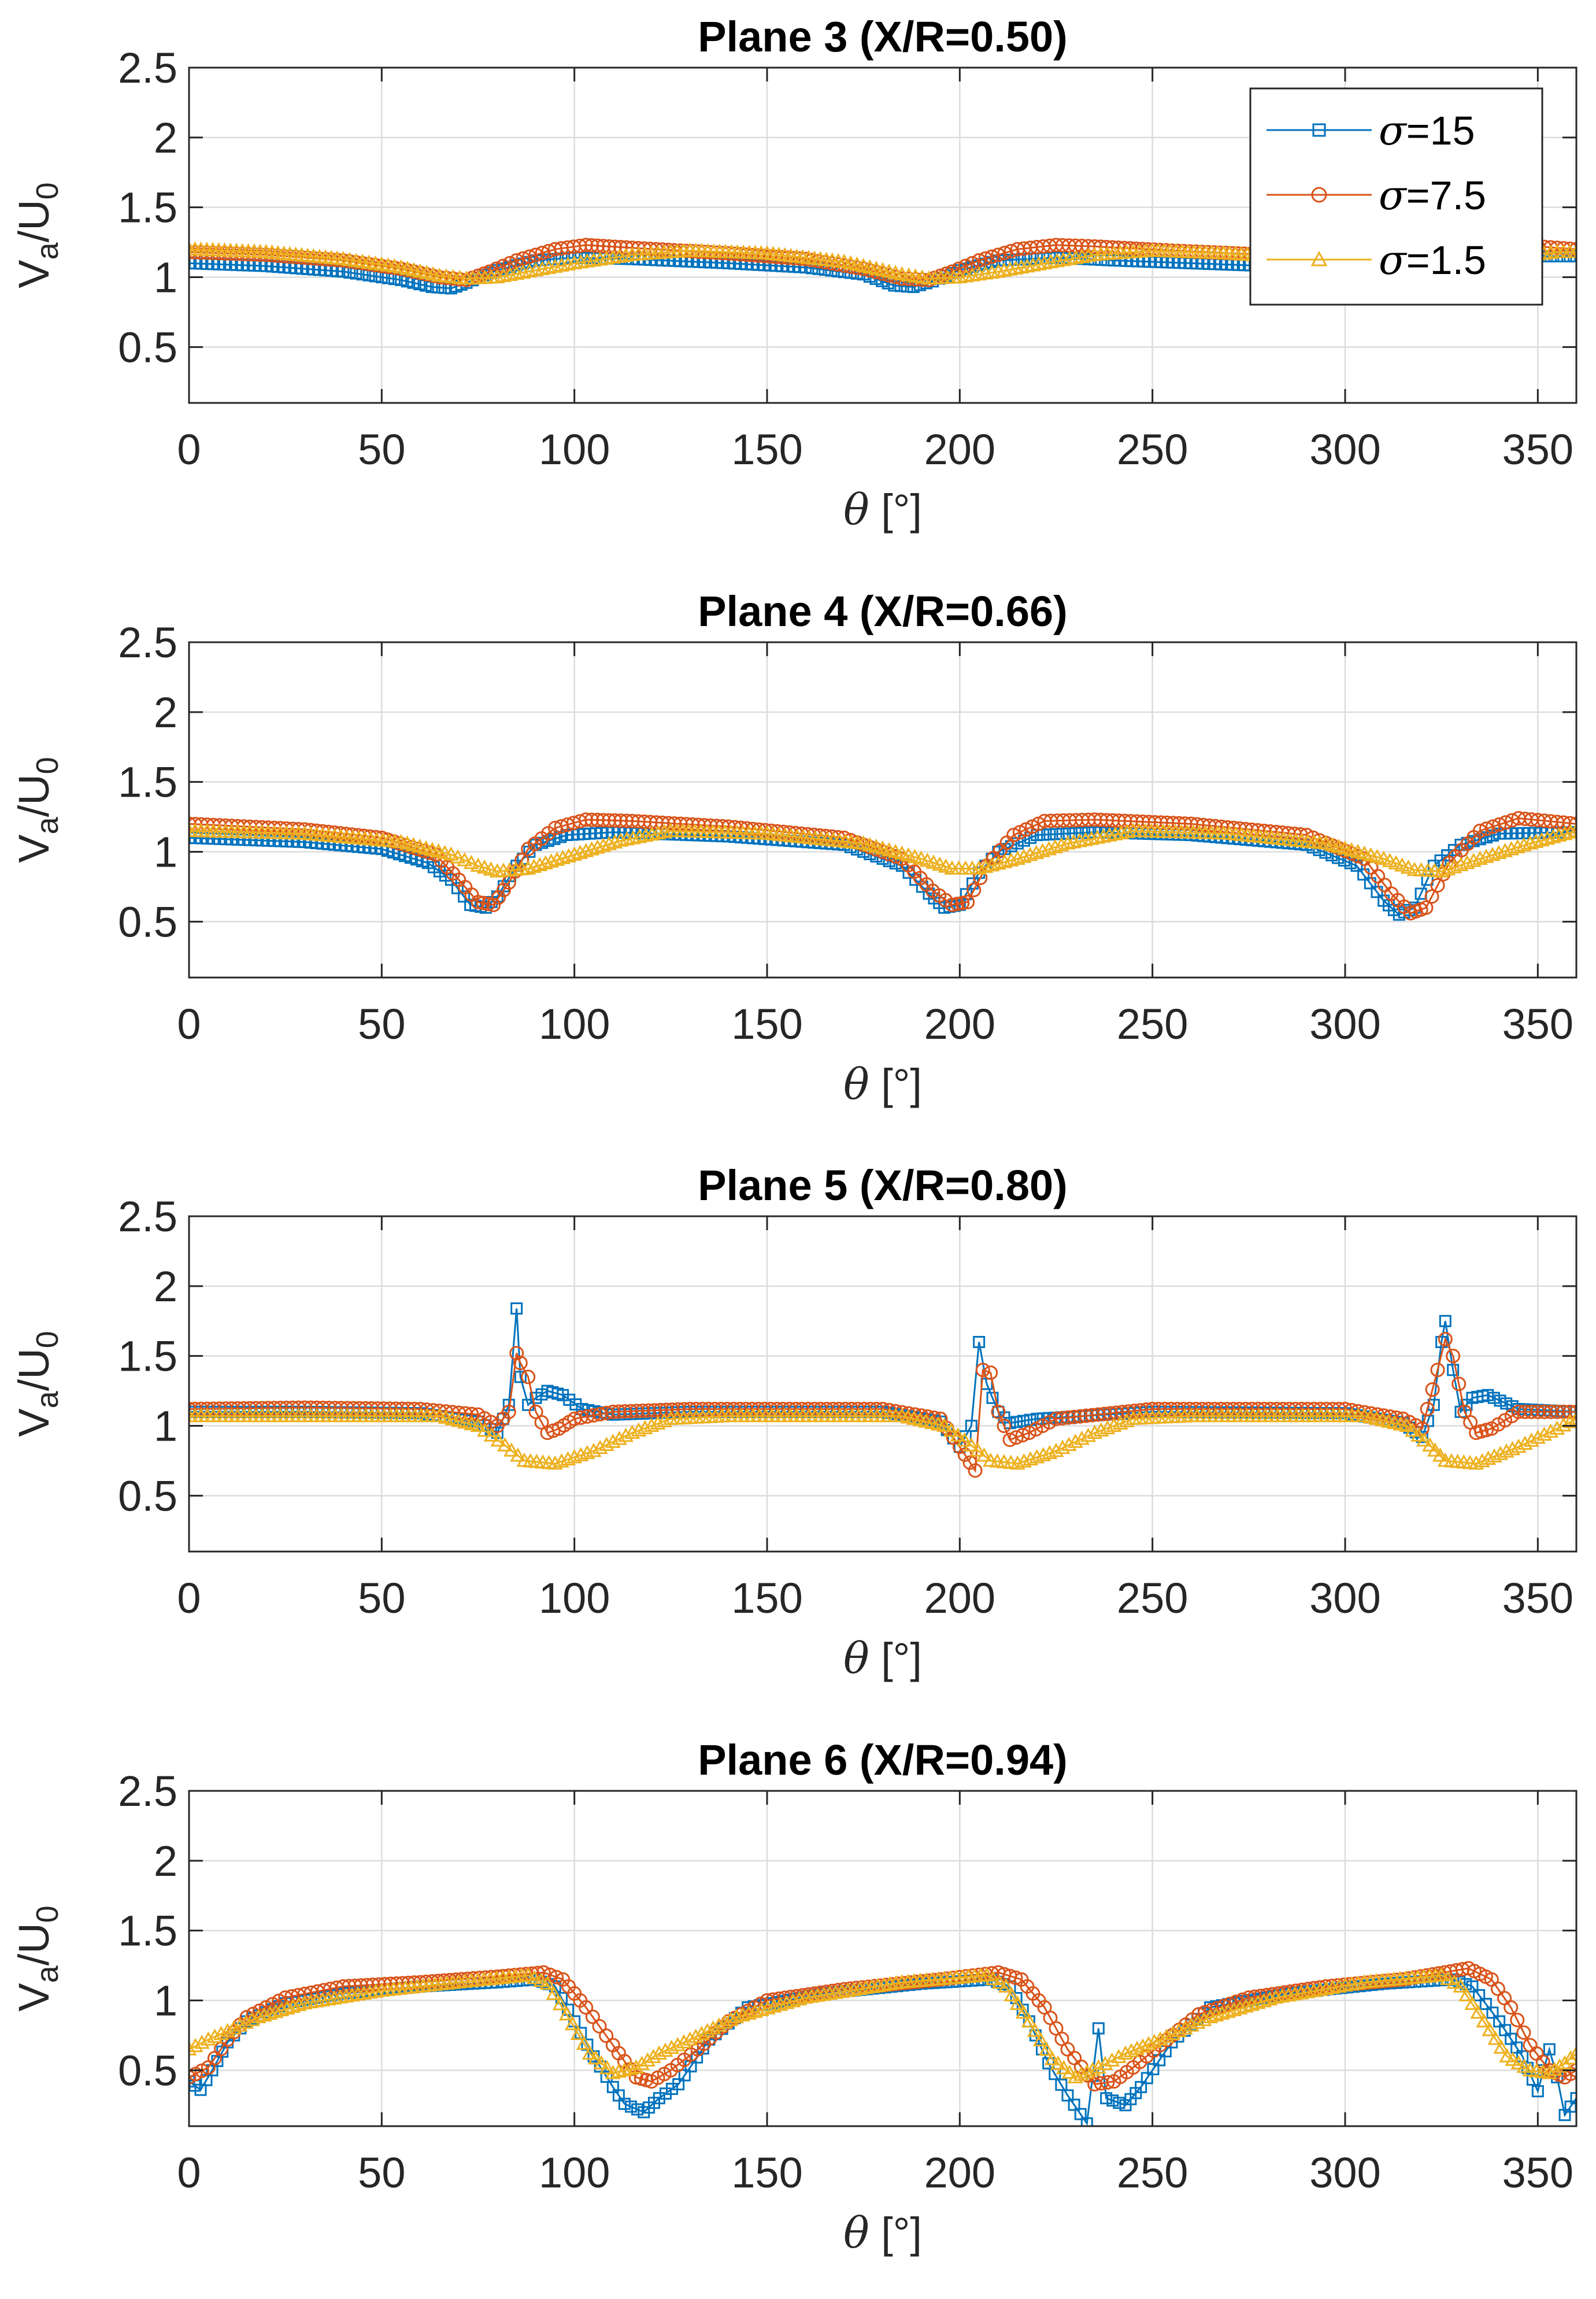 Image resolution: width=1596 pixels, height=2299 pixels. I want to click on legend-box, so click(1396, 196).